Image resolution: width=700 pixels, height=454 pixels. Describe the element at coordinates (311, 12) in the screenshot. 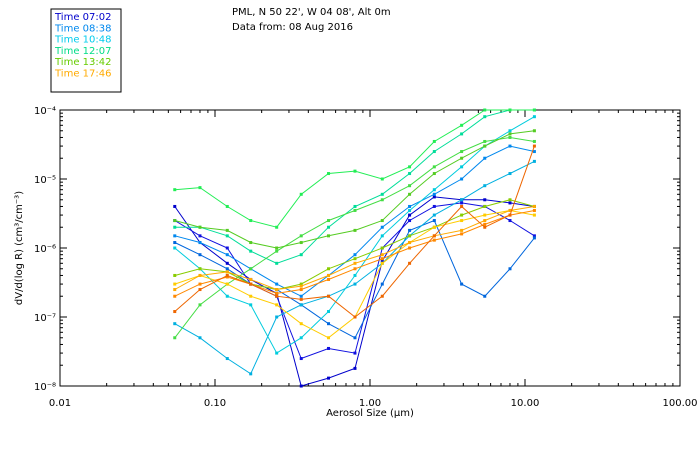

I see `chart-header-line1: PML, N 50 22', W 04 08', Alt 0m` at that location.